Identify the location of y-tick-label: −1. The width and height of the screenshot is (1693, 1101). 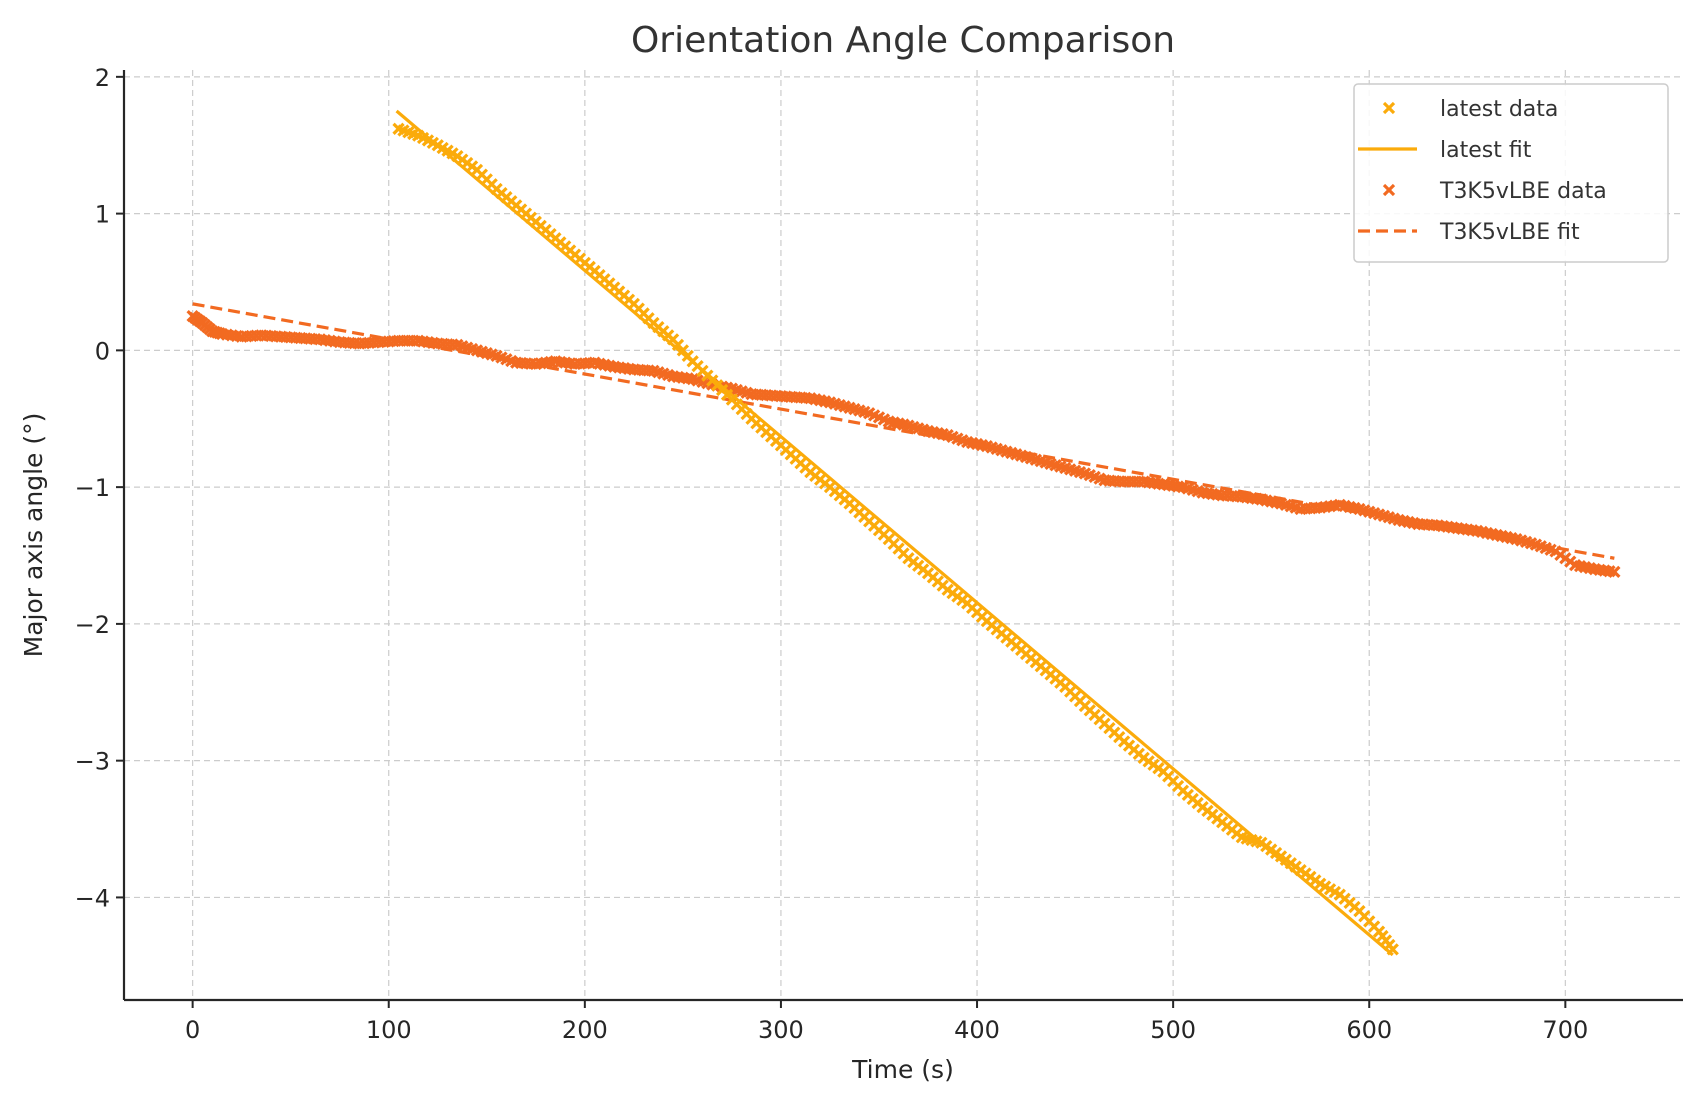
(92, 488).